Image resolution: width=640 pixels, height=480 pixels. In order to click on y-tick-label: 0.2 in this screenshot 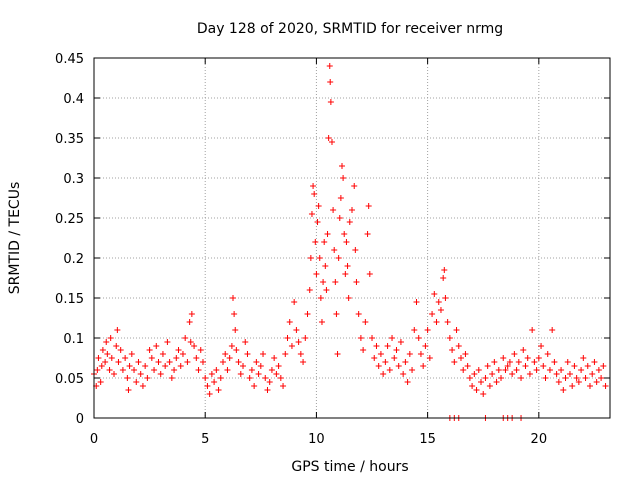, I will do `click(73, 259)`.